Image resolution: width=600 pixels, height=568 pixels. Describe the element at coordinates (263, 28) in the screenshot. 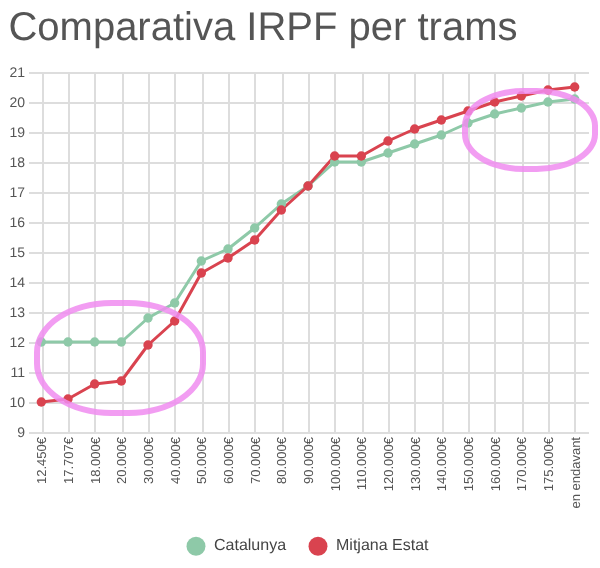

I see `chart-title: Comparativa IRPF per trams` at that location.